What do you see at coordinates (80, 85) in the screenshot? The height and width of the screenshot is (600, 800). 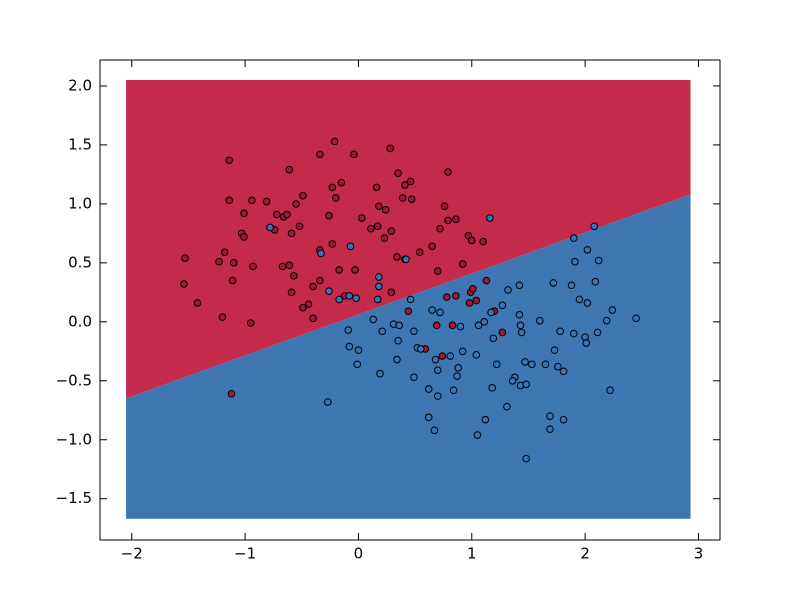 I see `y-tick-label: 2.0` at bounding box center [80, 85].